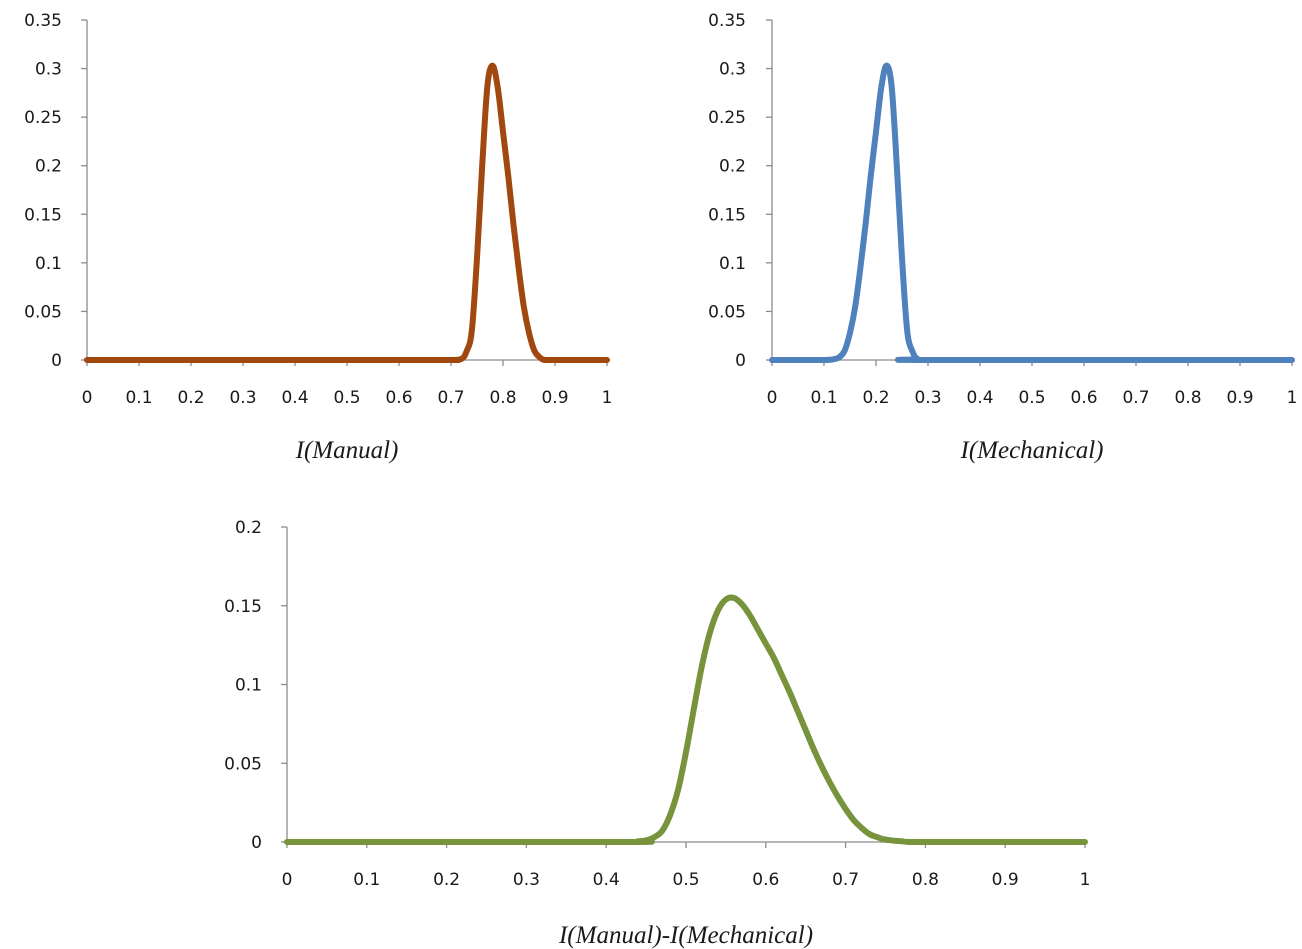  Describe the element at coordinates (685, 935) in the screenshot. I see `x-axis-title: I(Manual)-I(Mechanical)` at that location.